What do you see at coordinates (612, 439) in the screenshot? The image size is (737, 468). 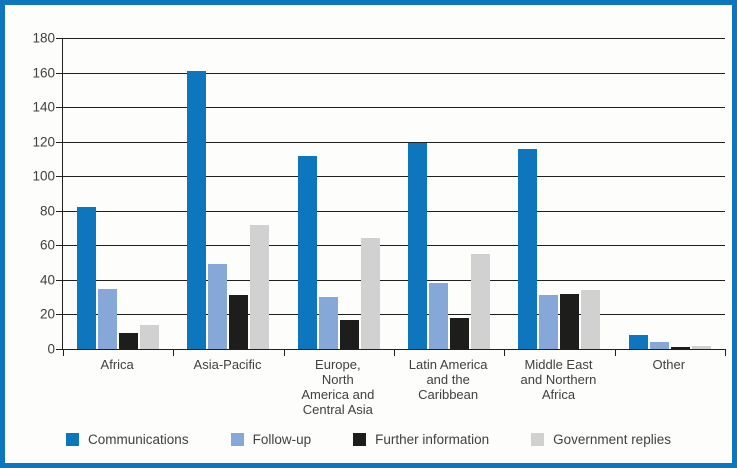 I see `legend-label: Government replies` at bounding box center [612, 439].